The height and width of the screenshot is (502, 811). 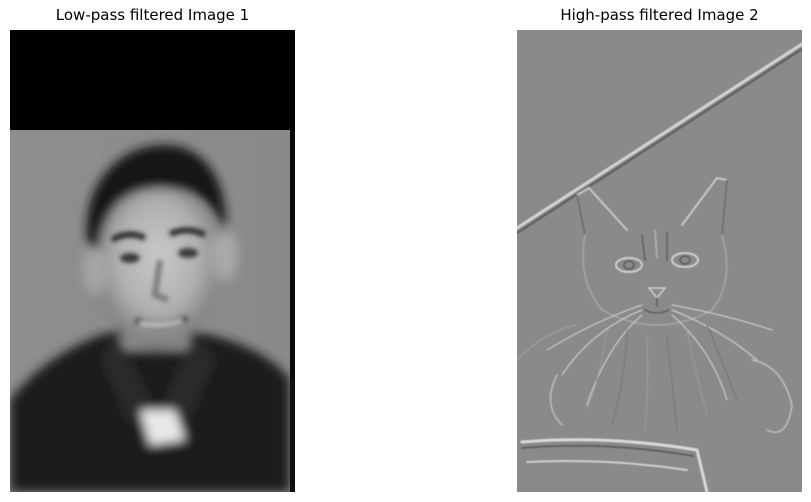 I want to click on top-black-band, so click(x=152, y=80).